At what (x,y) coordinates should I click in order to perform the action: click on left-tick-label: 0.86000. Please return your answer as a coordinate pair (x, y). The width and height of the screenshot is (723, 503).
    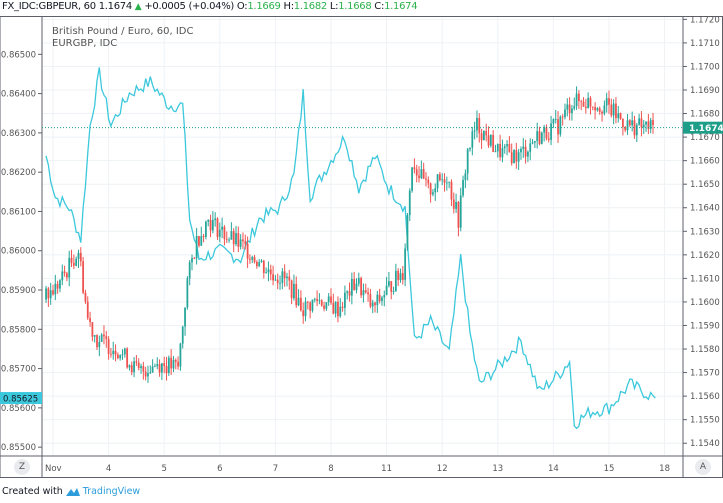
    Looking at the image, I should click on (18, 252).